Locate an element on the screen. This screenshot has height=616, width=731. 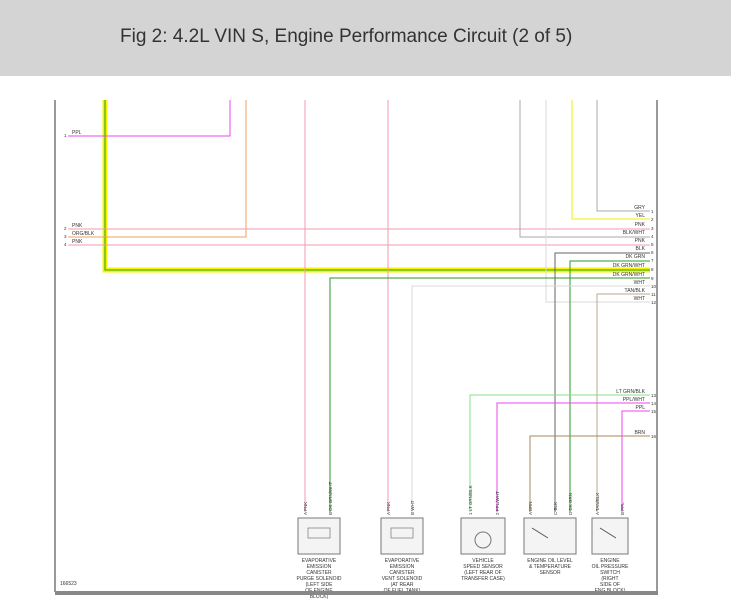
right-pin-color: WHT is located at coordinates (639, 283).